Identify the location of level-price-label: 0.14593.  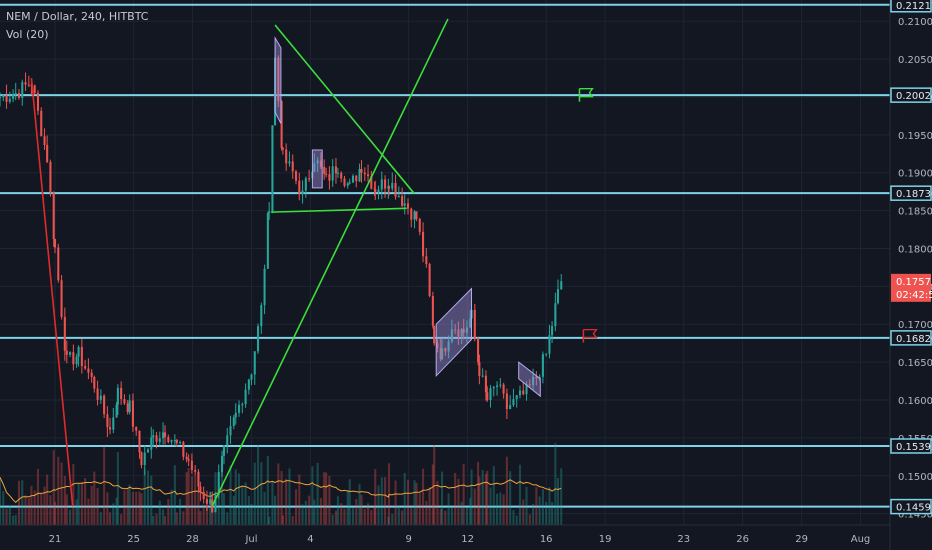
(914, 508).